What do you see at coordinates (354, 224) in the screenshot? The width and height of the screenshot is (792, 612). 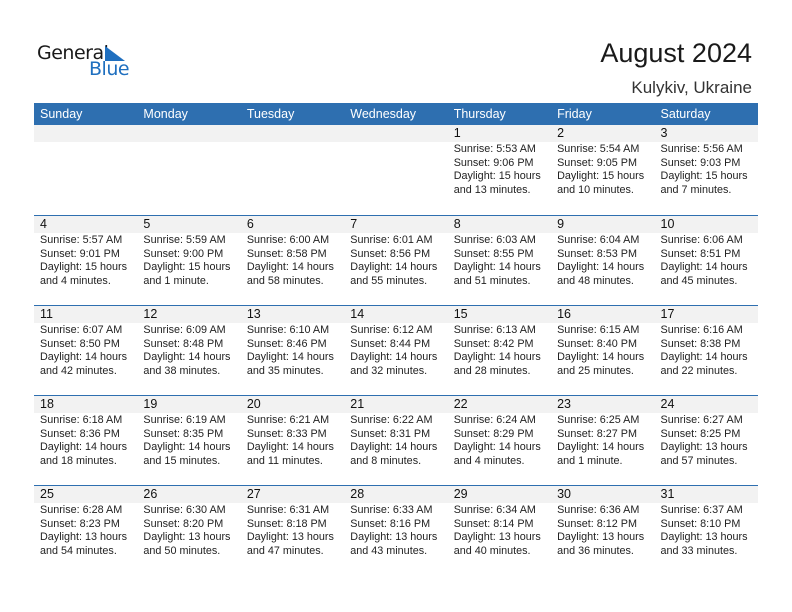 I see `day-number: 7` at bounding box center [354, 224].